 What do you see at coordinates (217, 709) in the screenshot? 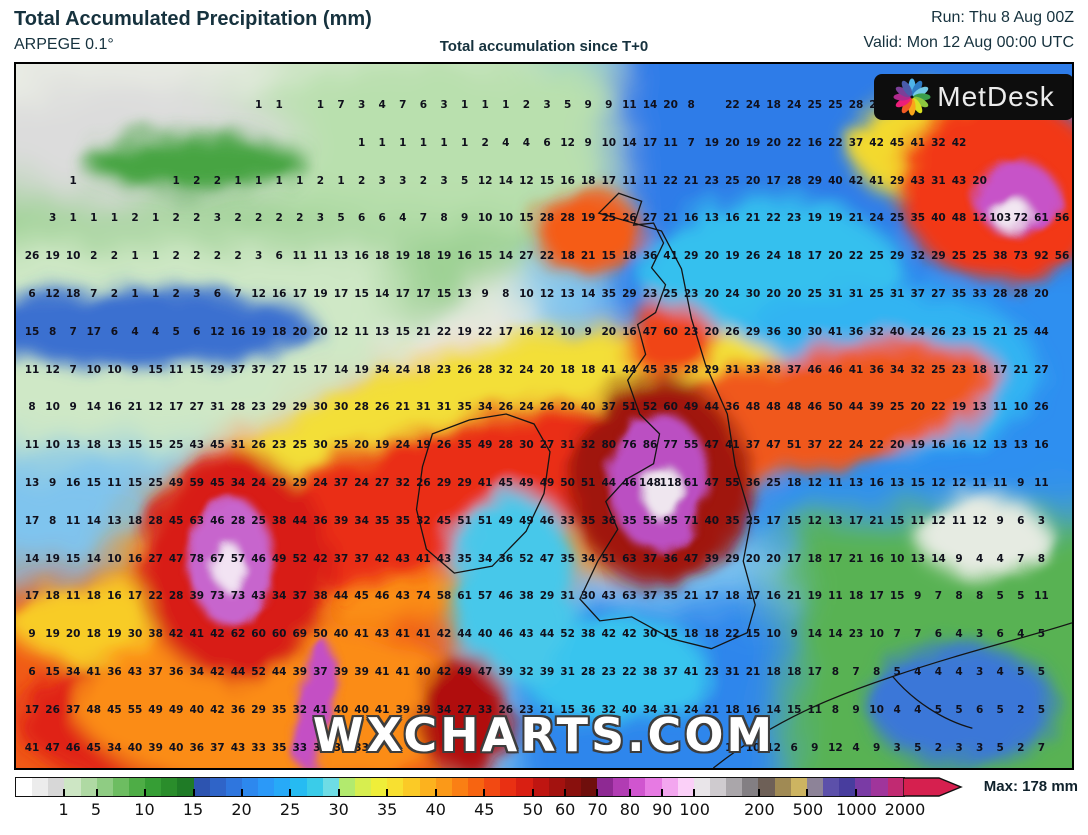
I see `grid-value: 42` at bounding box center [217, 709].